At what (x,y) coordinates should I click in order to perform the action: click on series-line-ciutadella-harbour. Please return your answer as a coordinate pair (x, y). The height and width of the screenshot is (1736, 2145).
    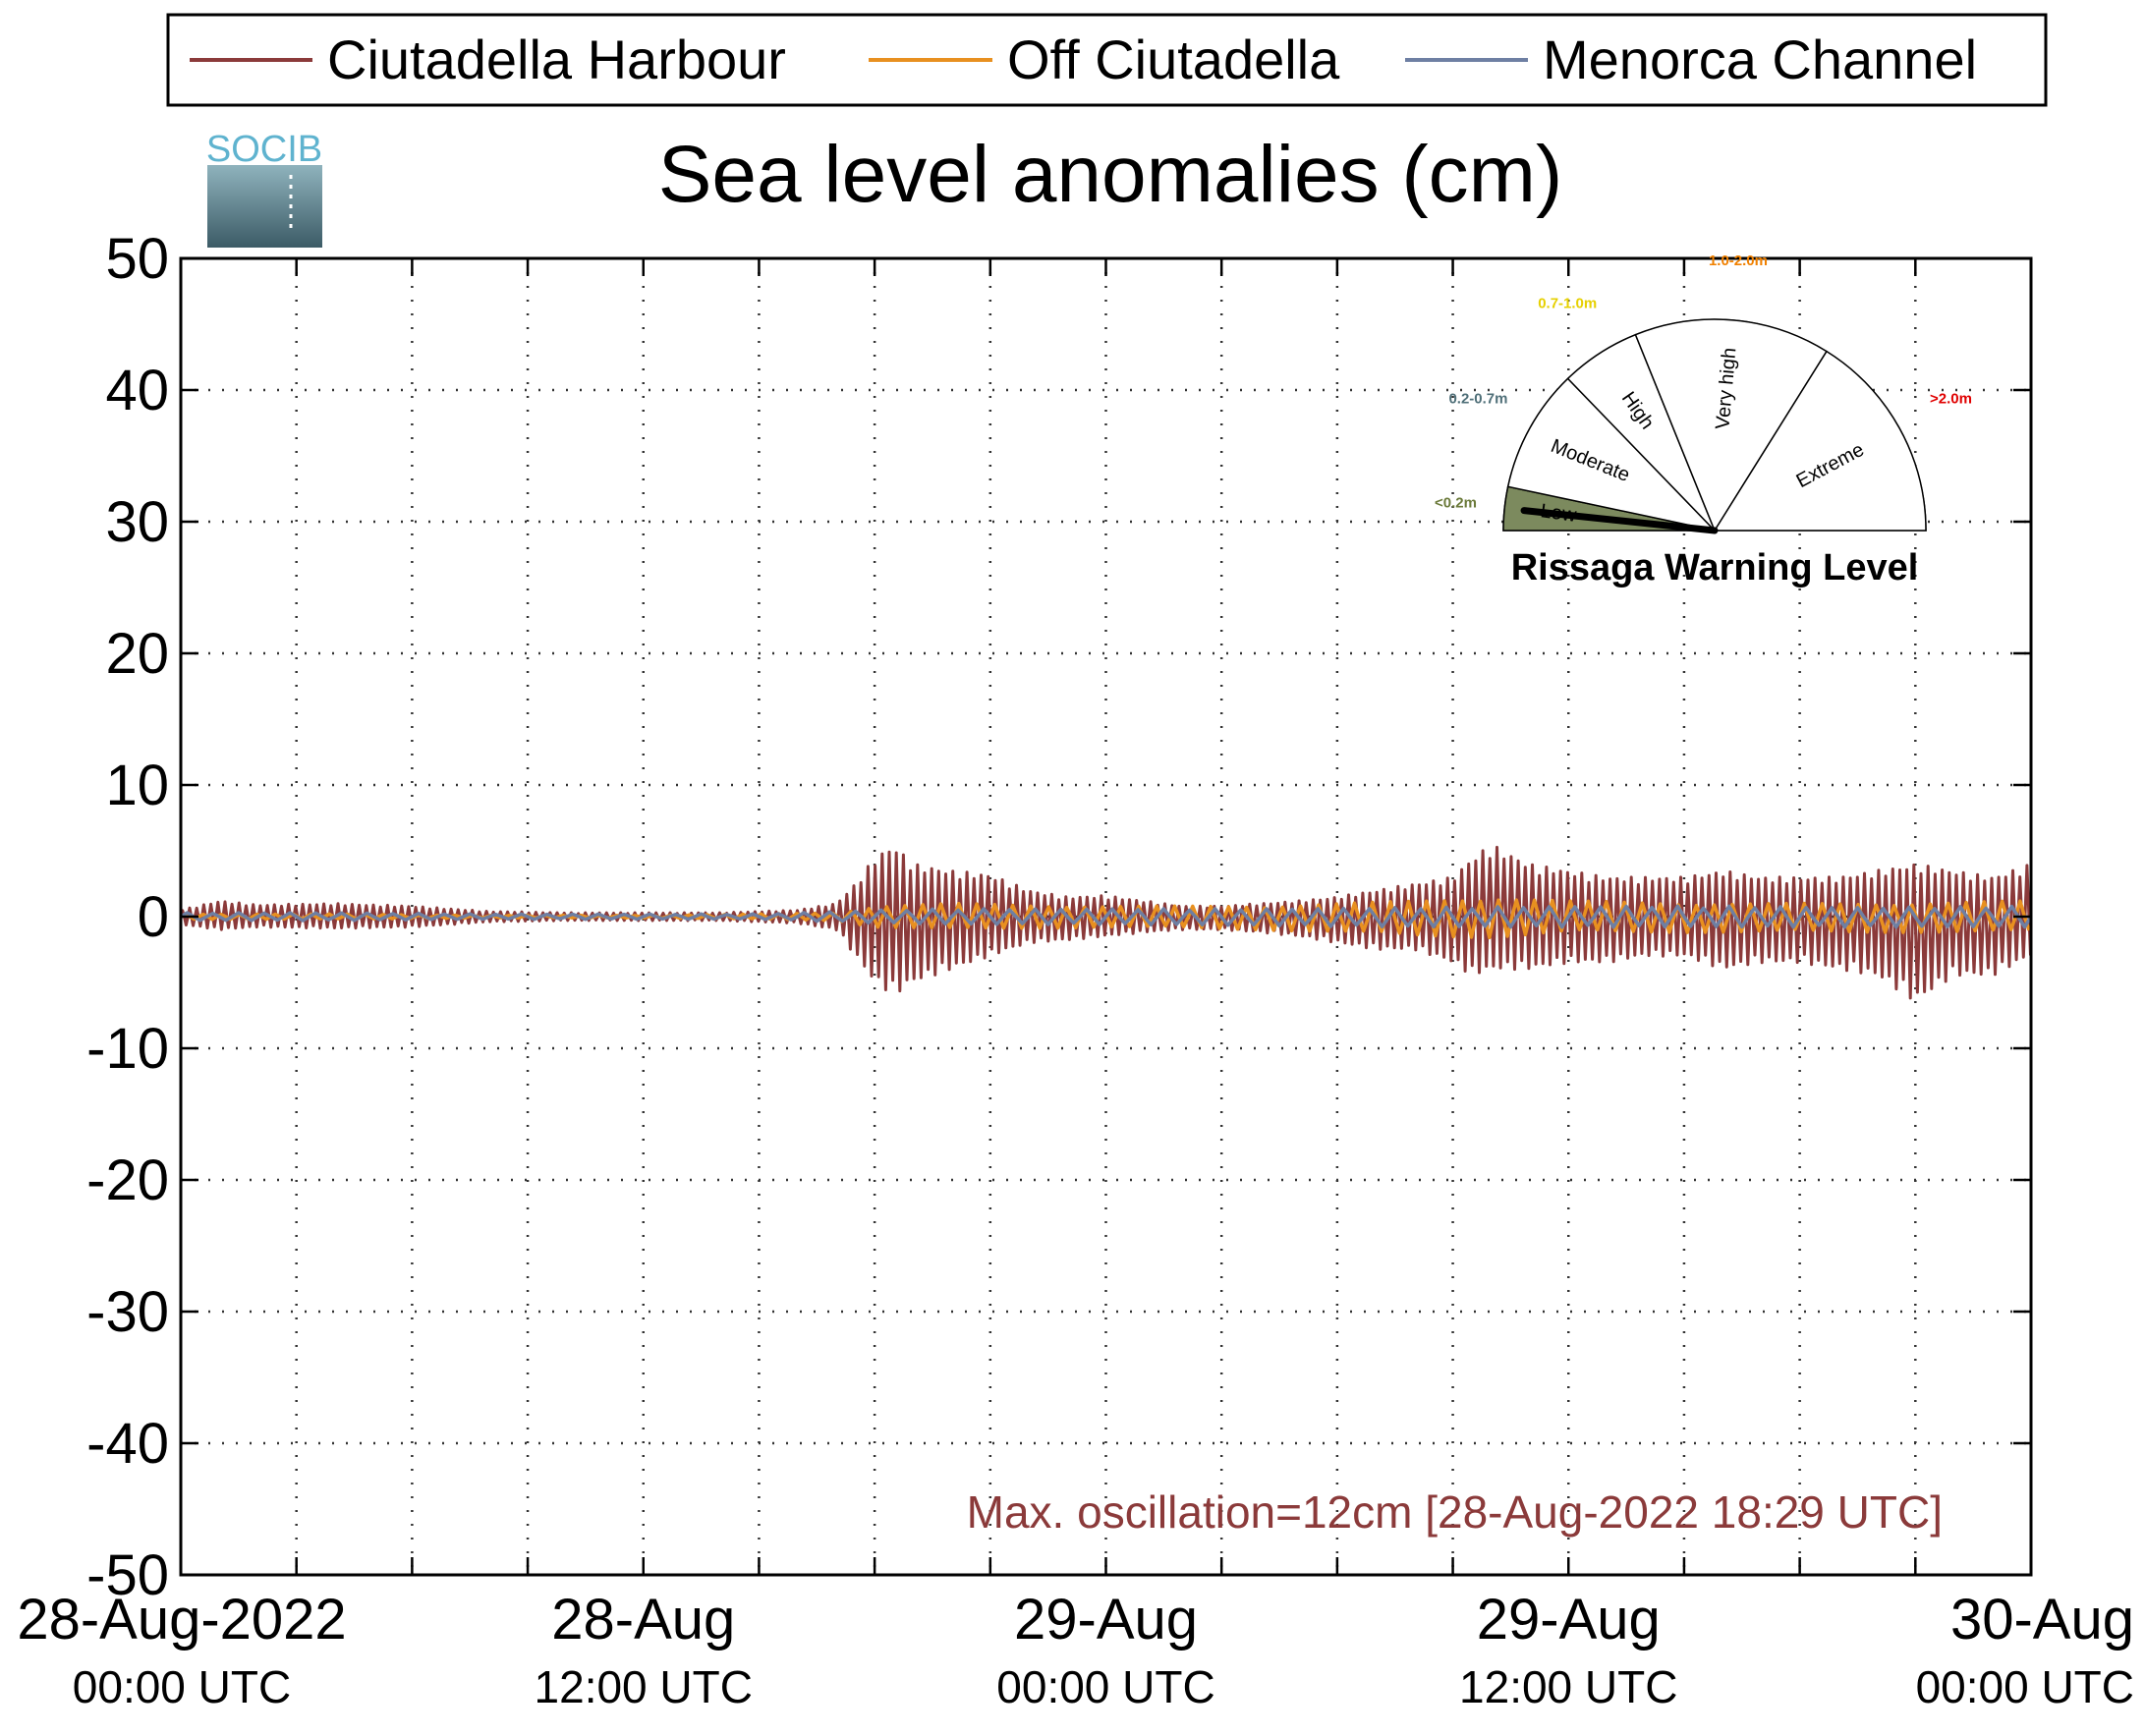
    Looking at the image, I should click on (1105, 922).